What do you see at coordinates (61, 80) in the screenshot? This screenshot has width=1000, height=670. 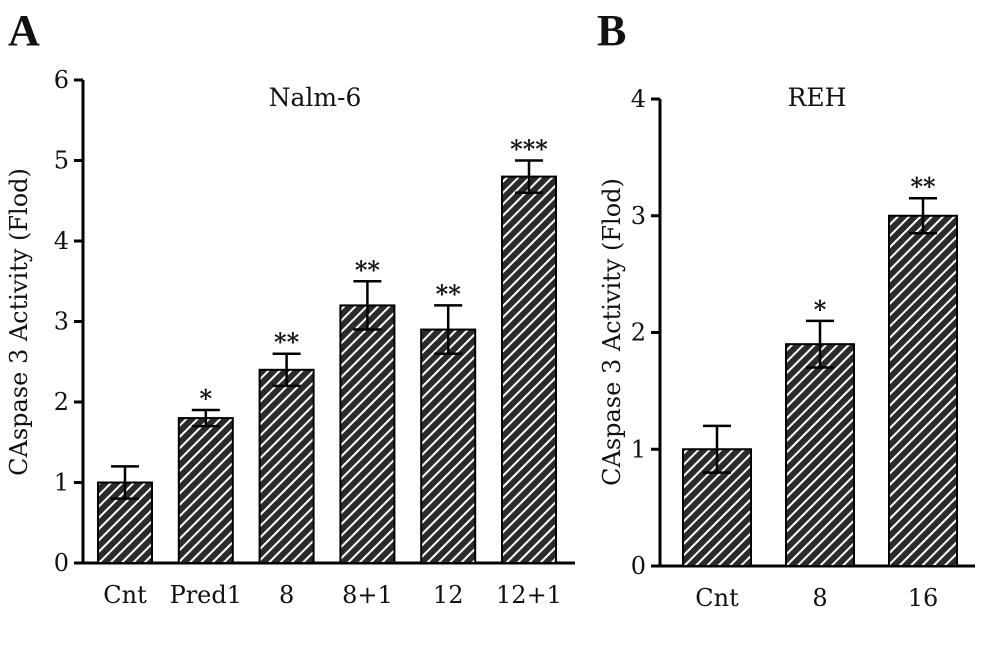 I see `y-tick-label: 6` at bounding box center [61, 80].